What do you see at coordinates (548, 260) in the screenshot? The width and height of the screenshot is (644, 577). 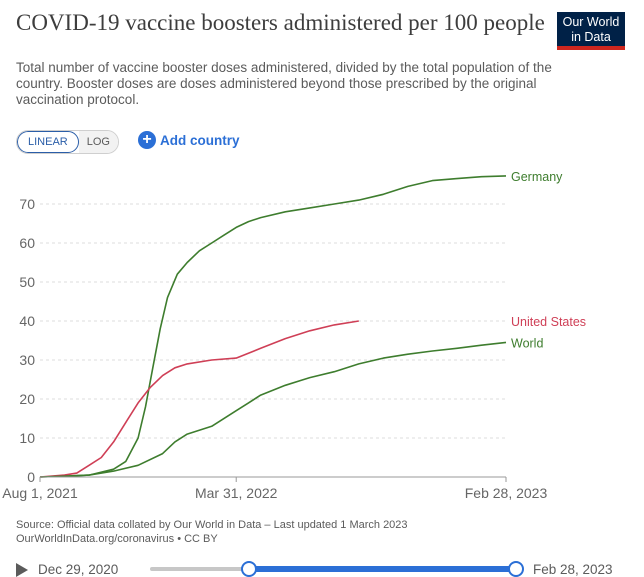 I see `series-labels: Germany United States World` at bounding box center [548, 260].